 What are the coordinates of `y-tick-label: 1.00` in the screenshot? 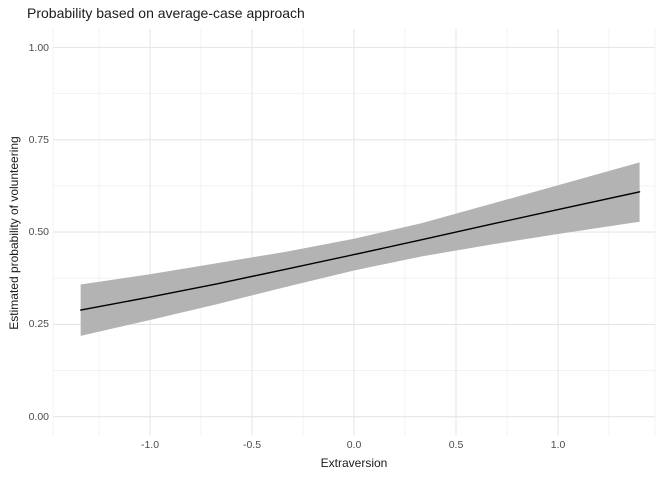 It's located at (38, 47).